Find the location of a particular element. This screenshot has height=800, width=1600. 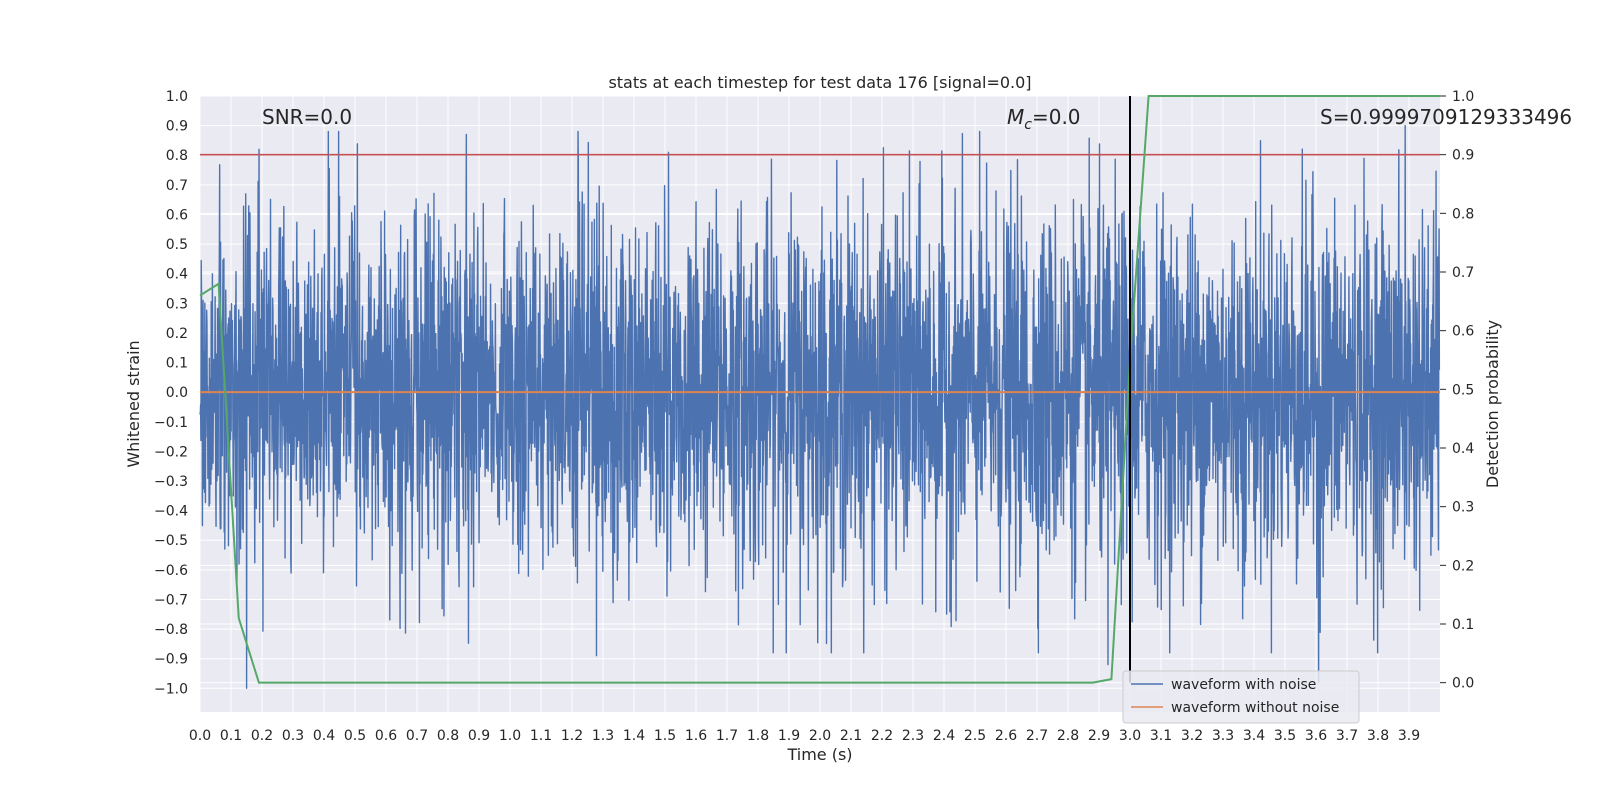

x-tick-label: 1.8 is located at coordinates (758, 736).